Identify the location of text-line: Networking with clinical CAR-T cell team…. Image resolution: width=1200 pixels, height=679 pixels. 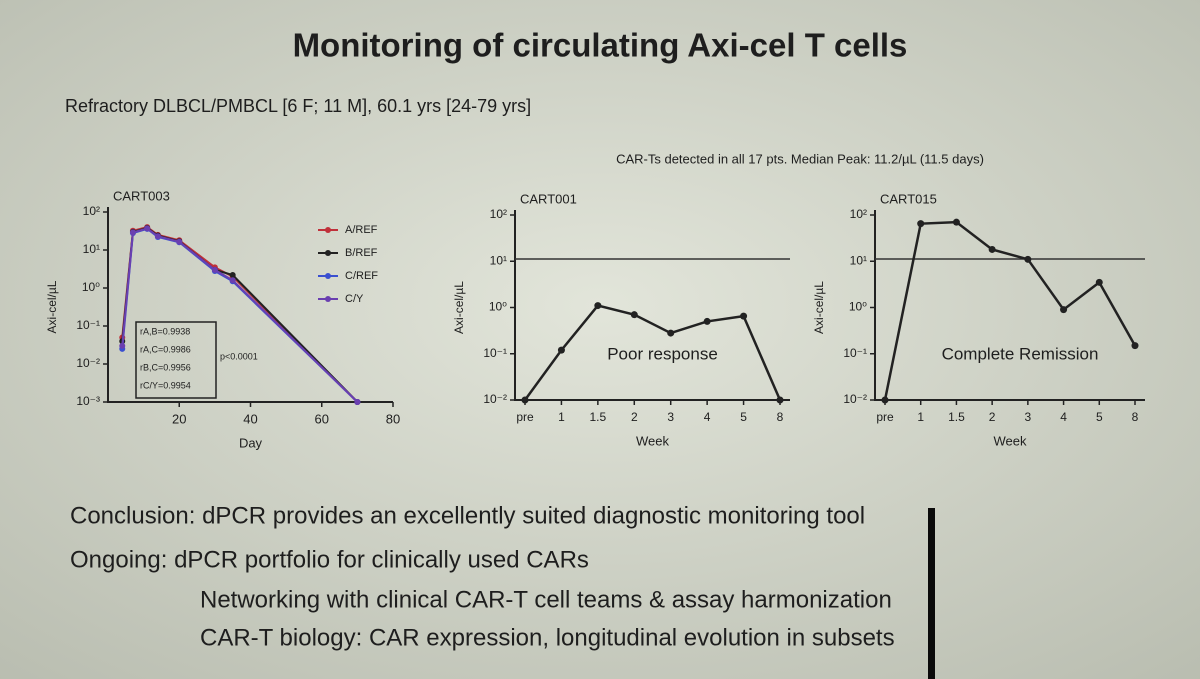
(546, 599).